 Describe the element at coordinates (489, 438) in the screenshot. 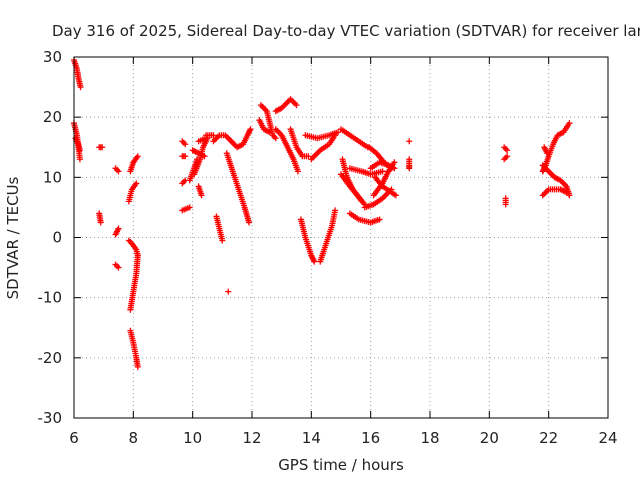

I see `x-tick-label: 20` at that location.